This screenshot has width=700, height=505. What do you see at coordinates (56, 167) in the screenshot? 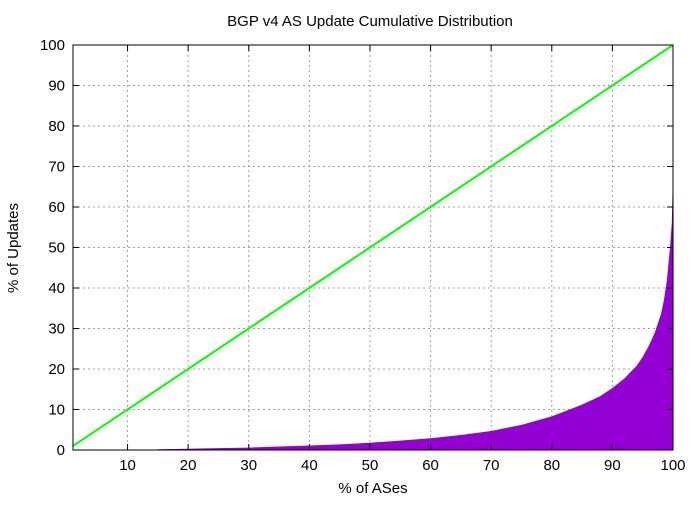
I see `y-tick-label: 70` at bounding box center [56, 167].